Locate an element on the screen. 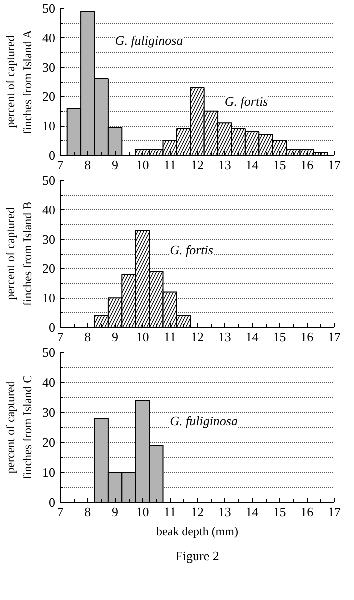 This screenshot has height=600, width=354. y-axis-title: percent of captured finches from Island B is located at coordinates (19, 254).